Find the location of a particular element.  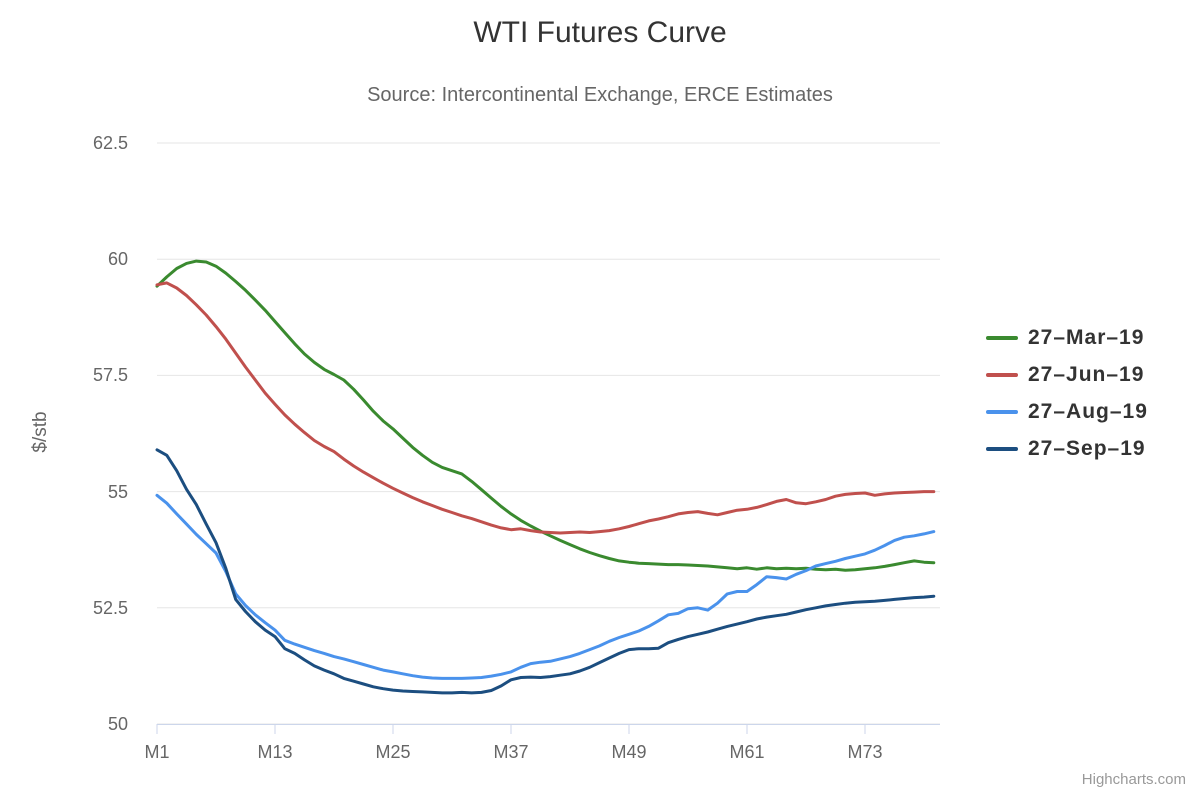

y-axis-label-52.5: 52.5 is located at coordinates (110, 607).